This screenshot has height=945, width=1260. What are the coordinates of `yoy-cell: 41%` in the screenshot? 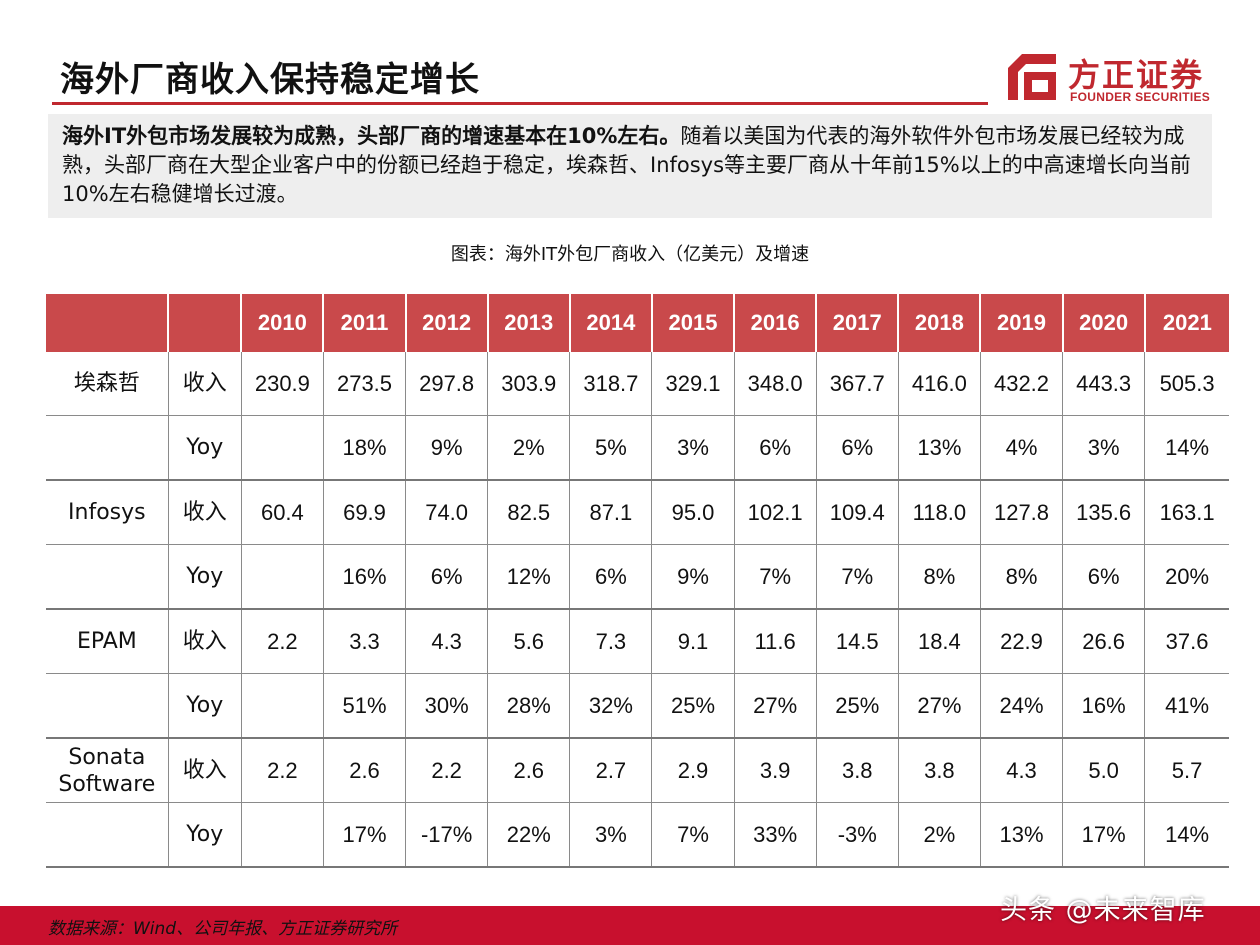 It's located at (1186, 706).